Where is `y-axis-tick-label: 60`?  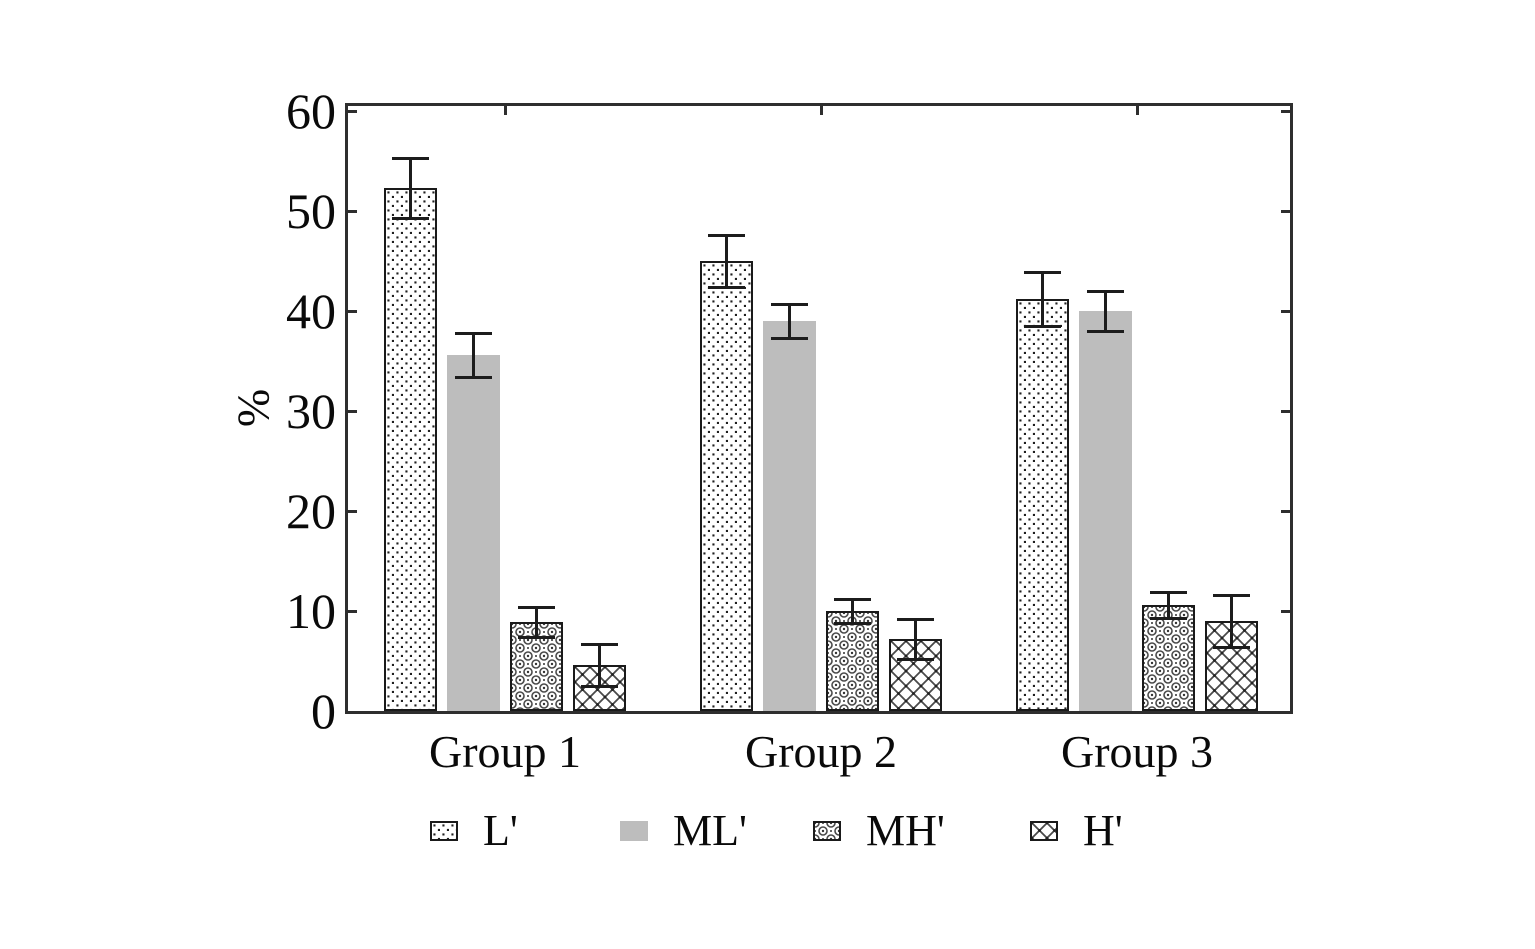
y-axis-tick-label: 60 is located at coordinates (311, 111).